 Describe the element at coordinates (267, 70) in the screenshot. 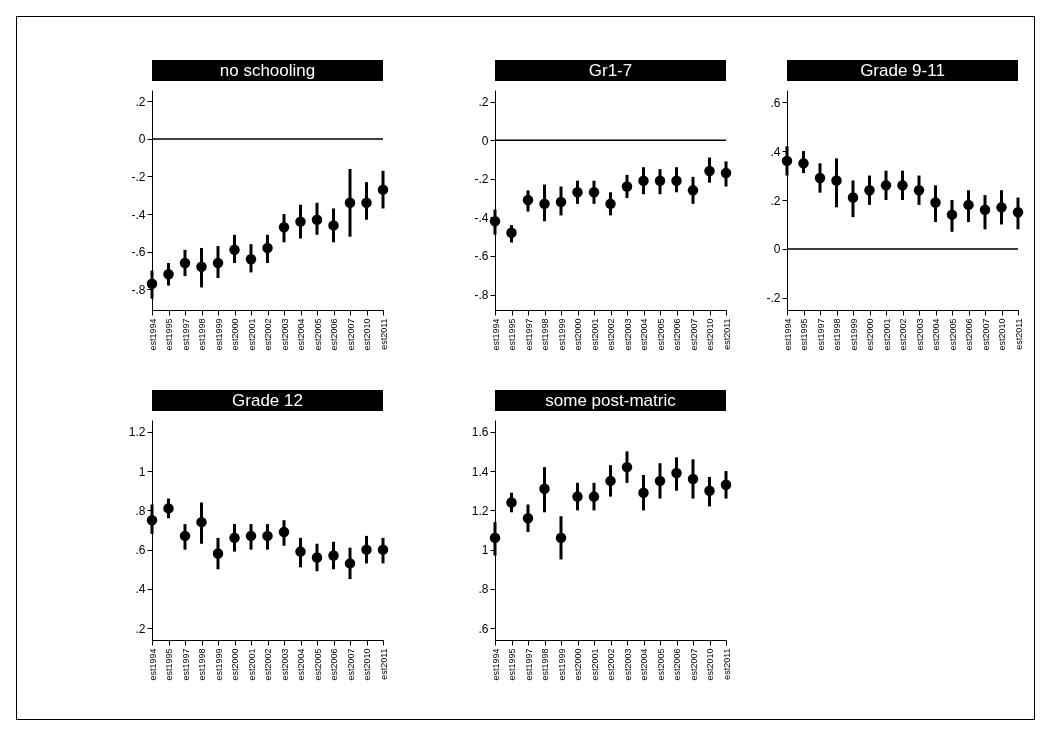

I see `chart-title: no schooling` at that location.